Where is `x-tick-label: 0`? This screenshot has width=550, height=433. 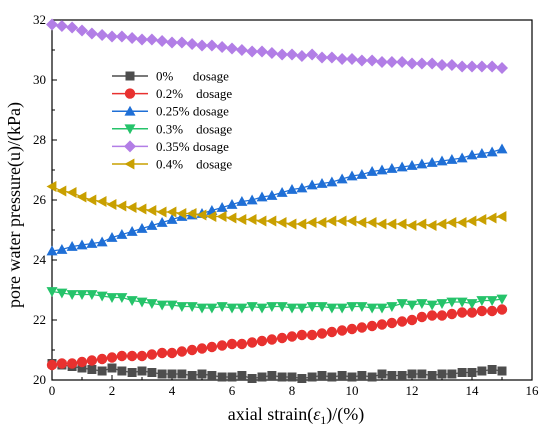 x-tick-label: 0 is located at coordinates (52, 390).